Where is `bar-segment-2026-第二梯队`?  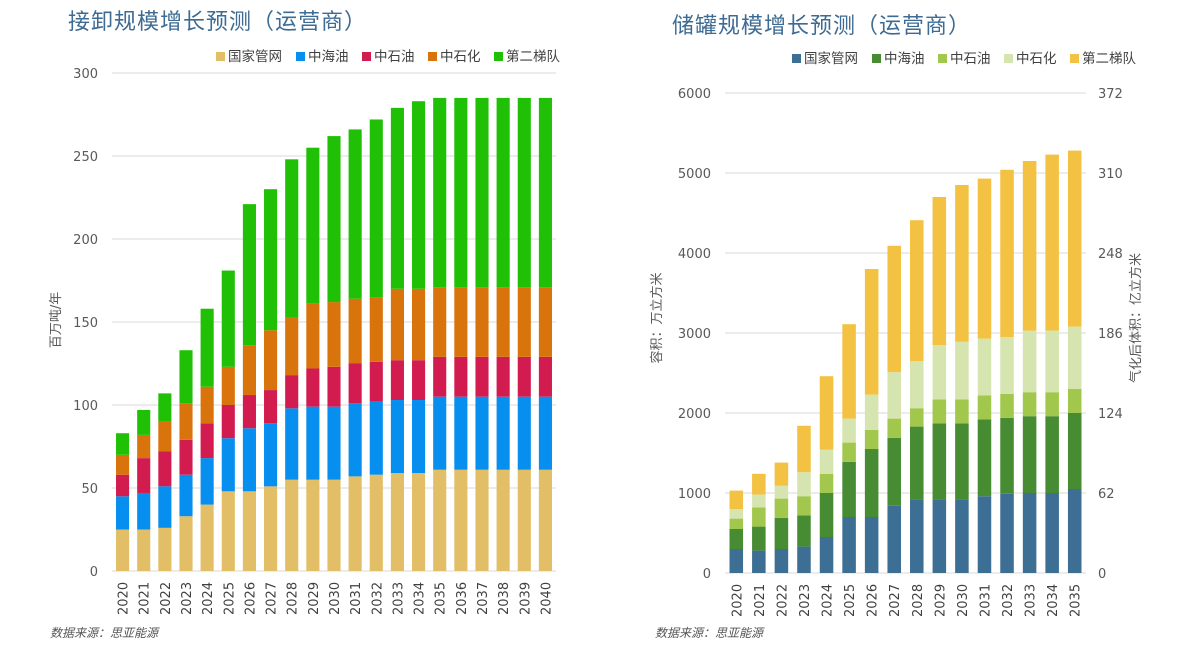 bar-segment-2026-第二梯队 is located at coordinates (249, 275).